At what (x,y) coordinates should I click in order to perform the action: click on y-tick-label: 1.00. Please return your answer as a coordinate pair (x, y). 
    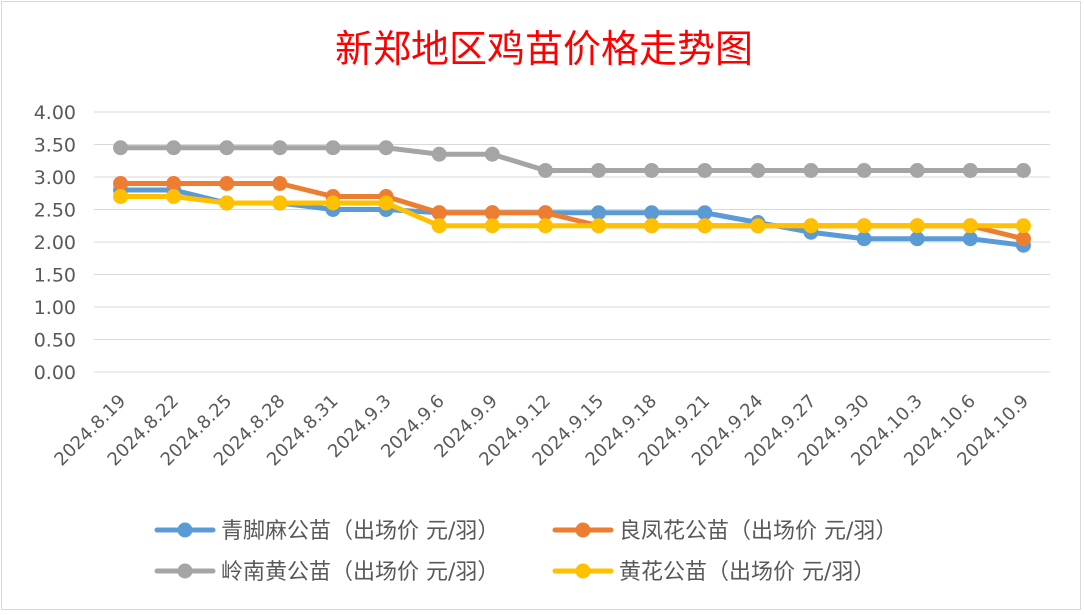
    Looking at the image, I should click on (55, 308).